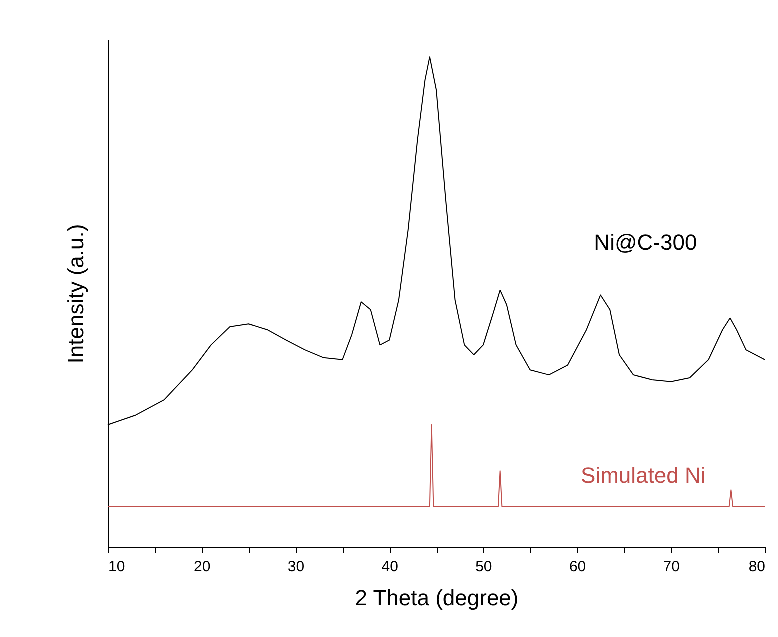  What do you see at coordinates (296, 567) in the screenshot?
I see `x-tick-label: 30` at bounding box center [296, 567].